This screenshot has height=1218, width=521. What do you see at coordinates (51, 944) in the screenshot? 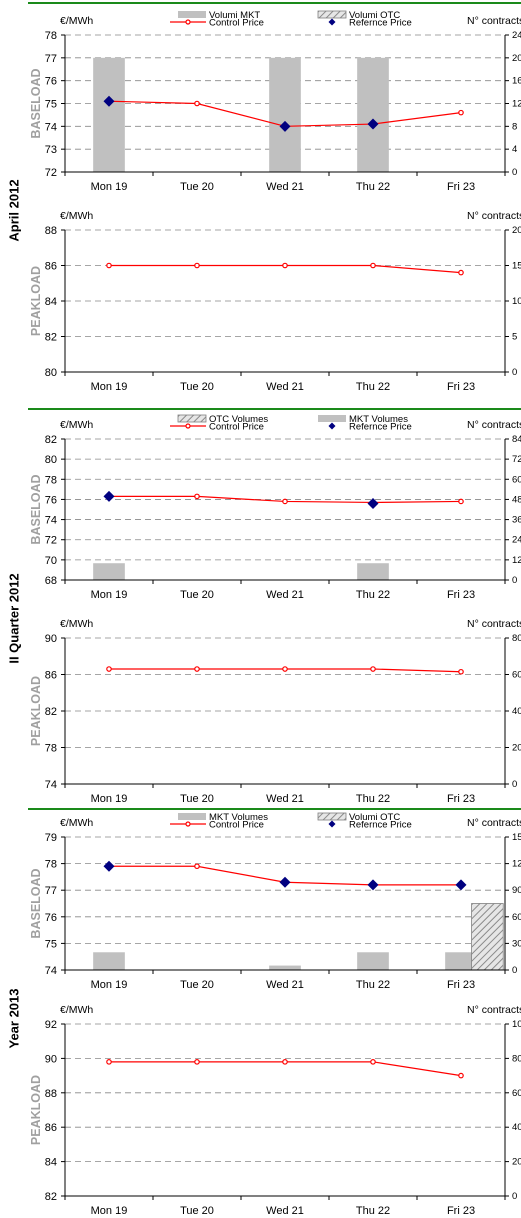
I see `left-tick-label: 75` at bounding box center [51, 944].